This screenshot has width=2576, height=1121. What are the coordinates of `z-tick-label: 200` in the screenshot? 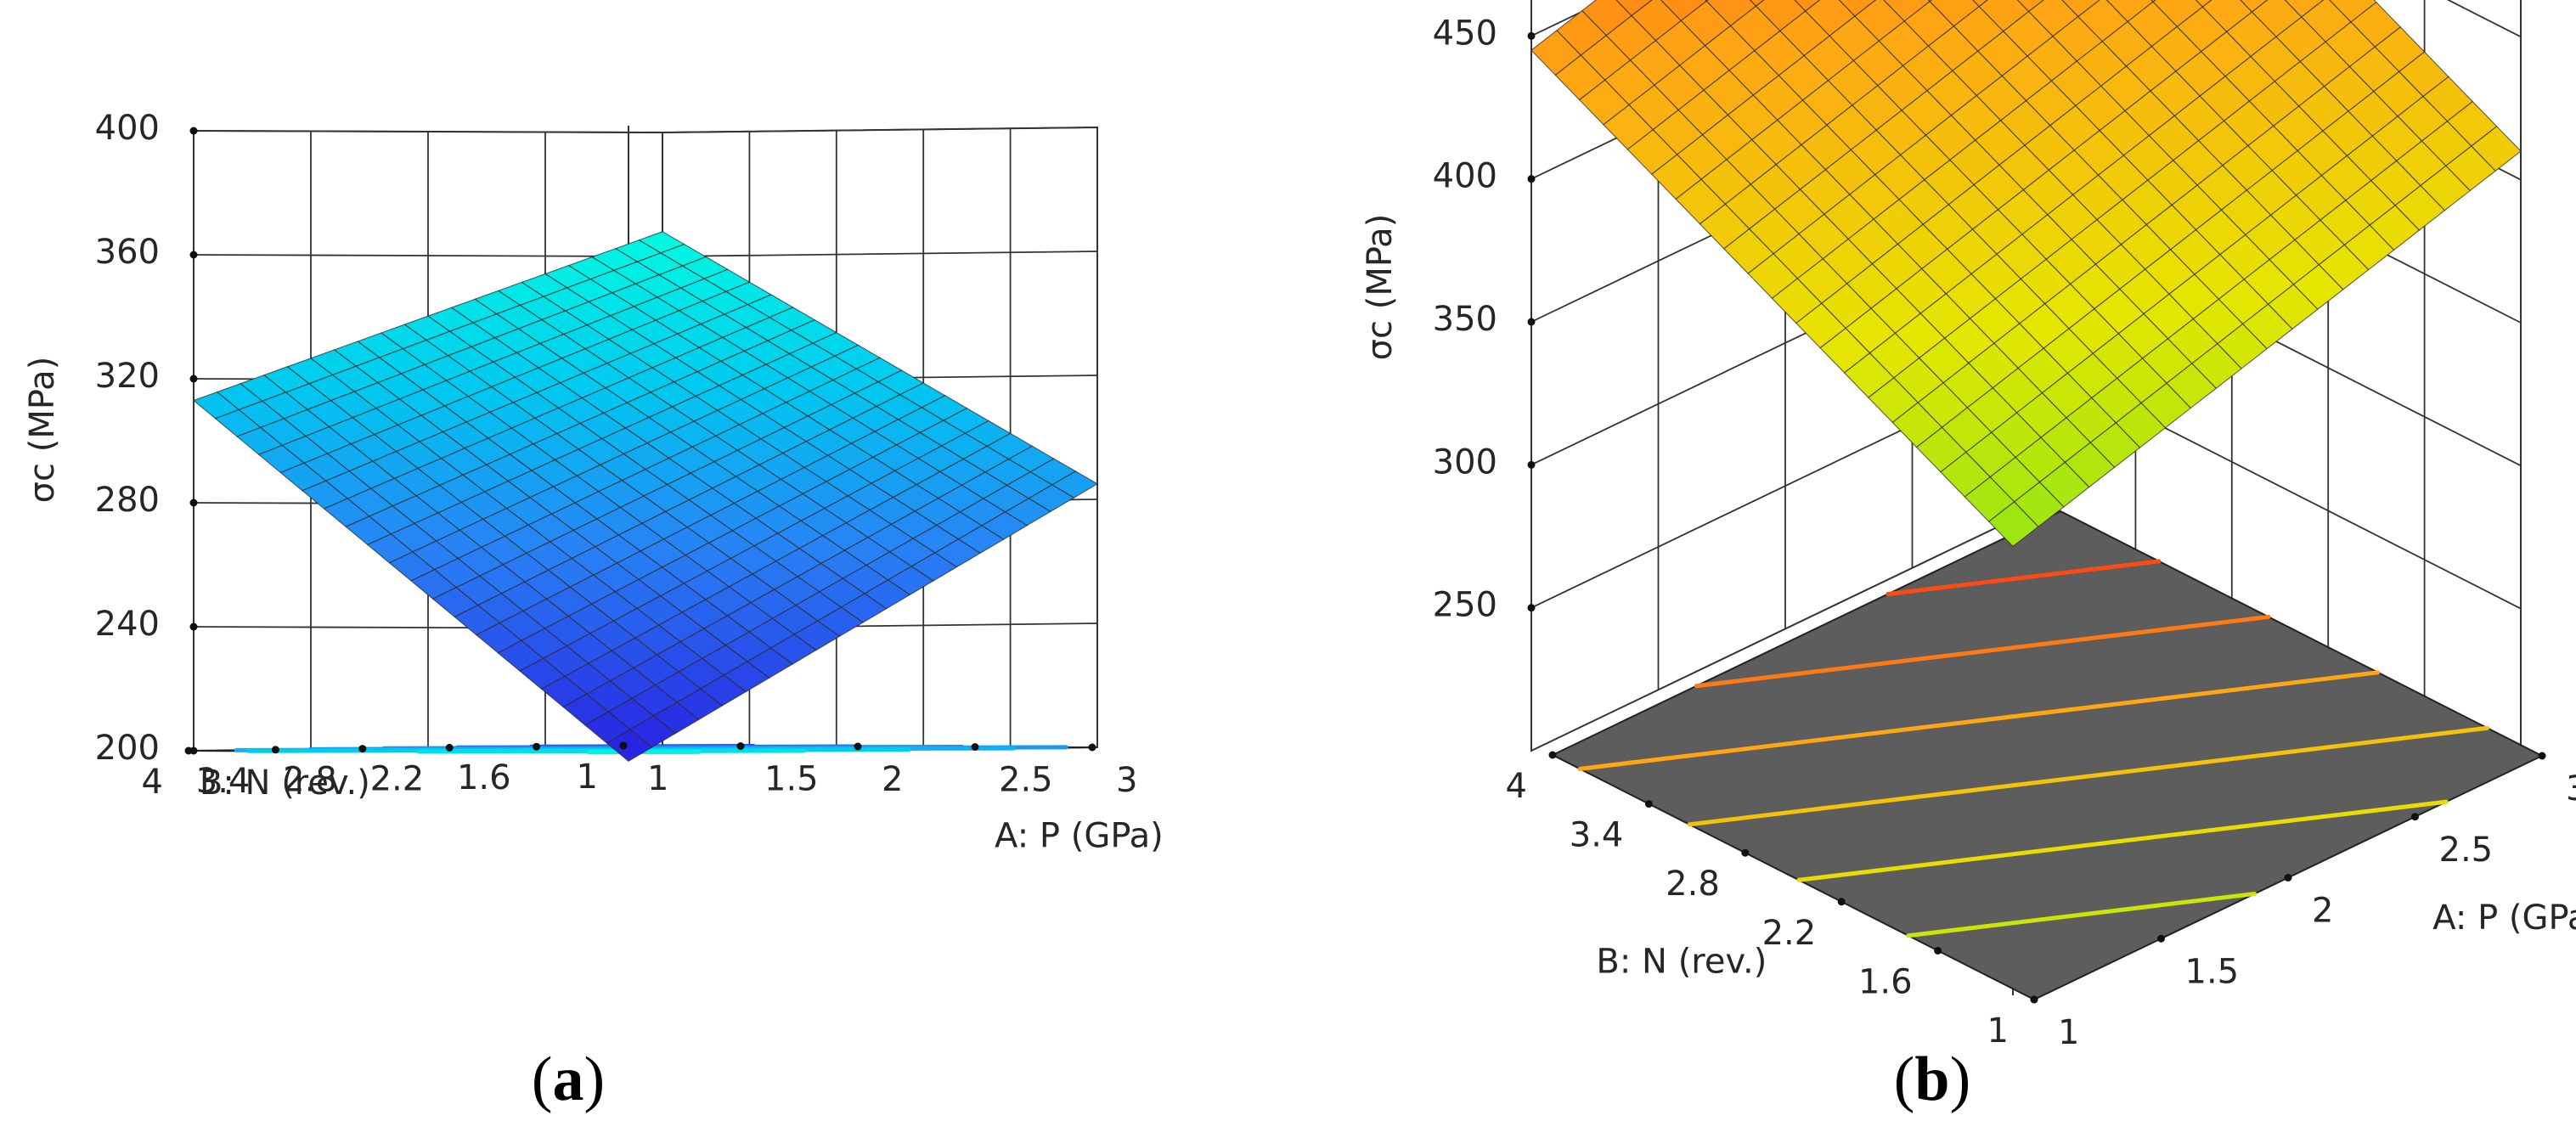 It's located at (127, 748).